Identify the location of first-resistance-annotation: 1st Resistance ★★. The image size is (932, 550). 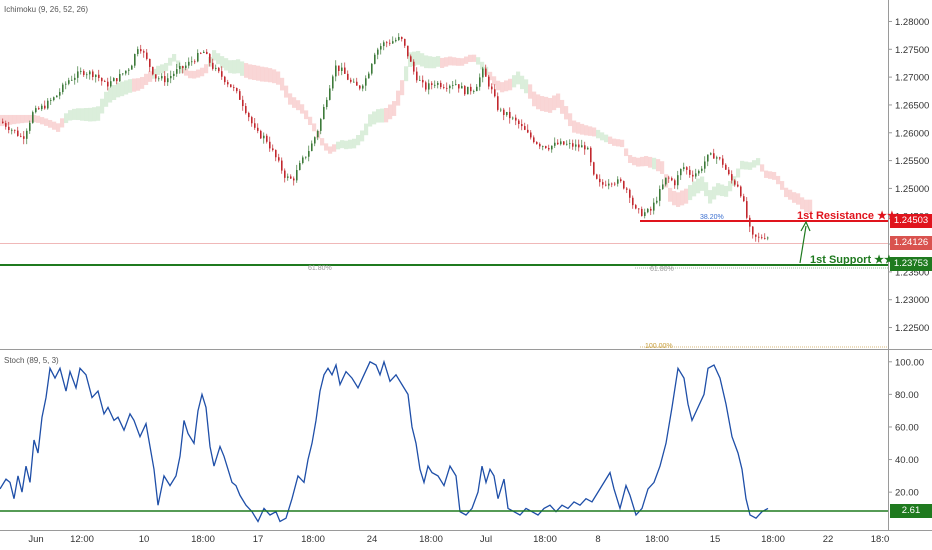
(847, 216).